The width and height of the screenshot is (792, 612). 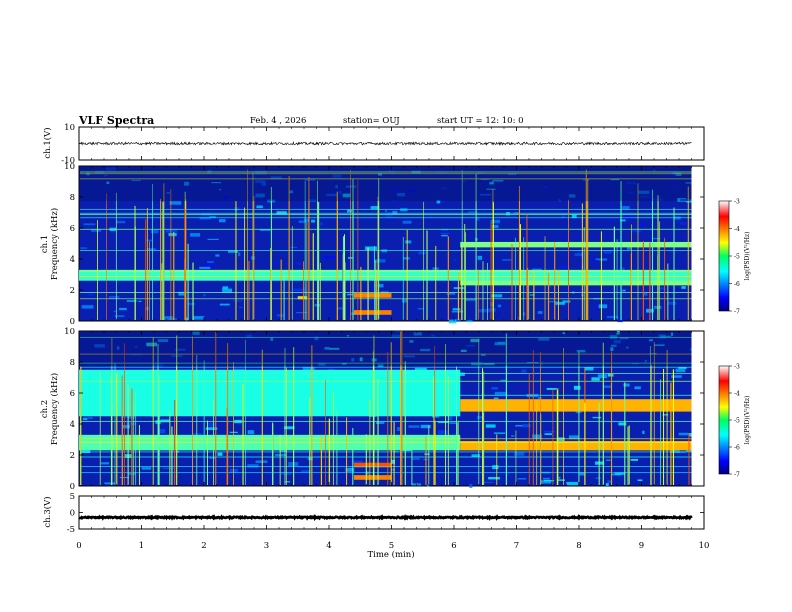 I want to click on x-tick-label: 1, so click(x=141, y=546).